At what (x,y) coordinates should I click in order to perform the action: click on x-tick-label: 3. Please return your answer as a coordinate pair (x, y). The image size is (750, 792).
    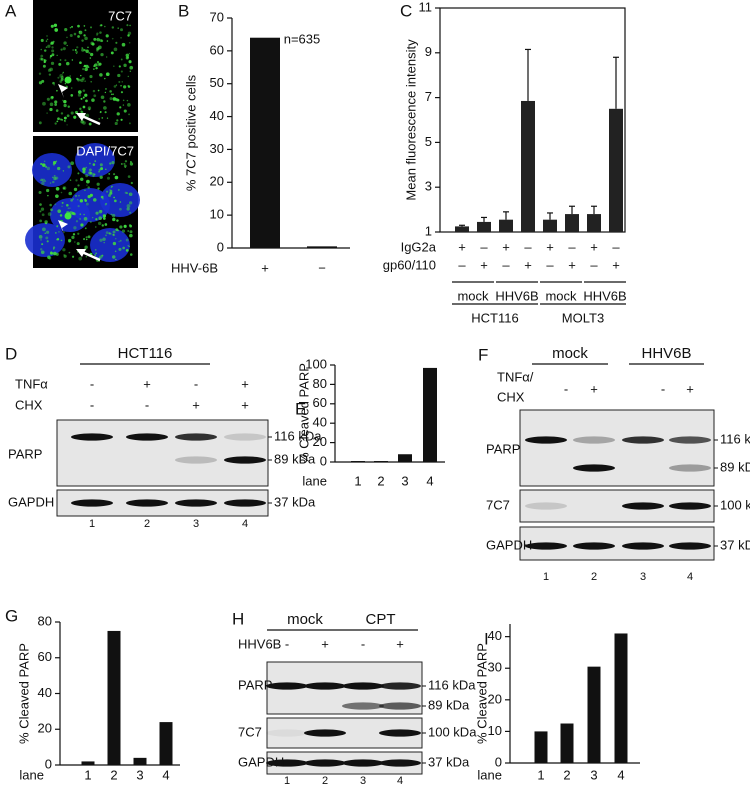
    Looking at the image, I should click on (404, 480).